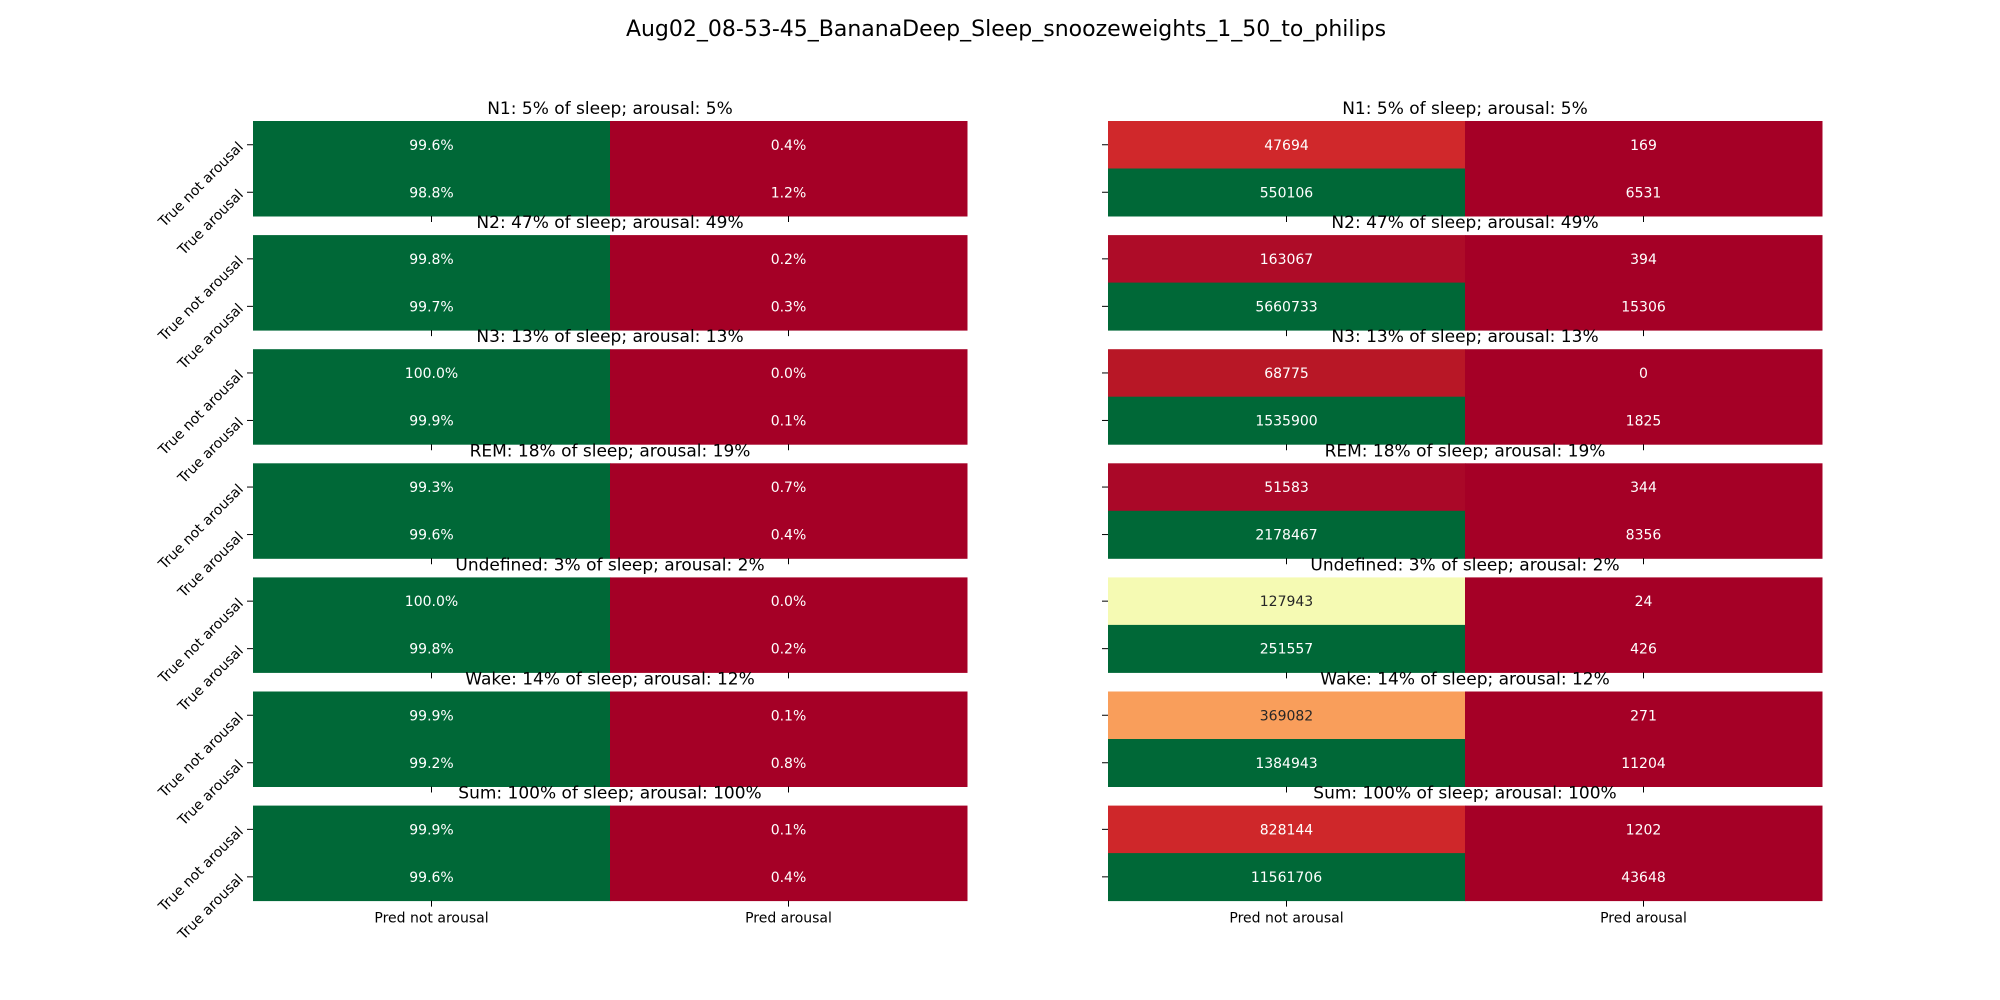 The image size is (2000, 1000). I want to click on count-cell-label: 394, so click(1643, 260).